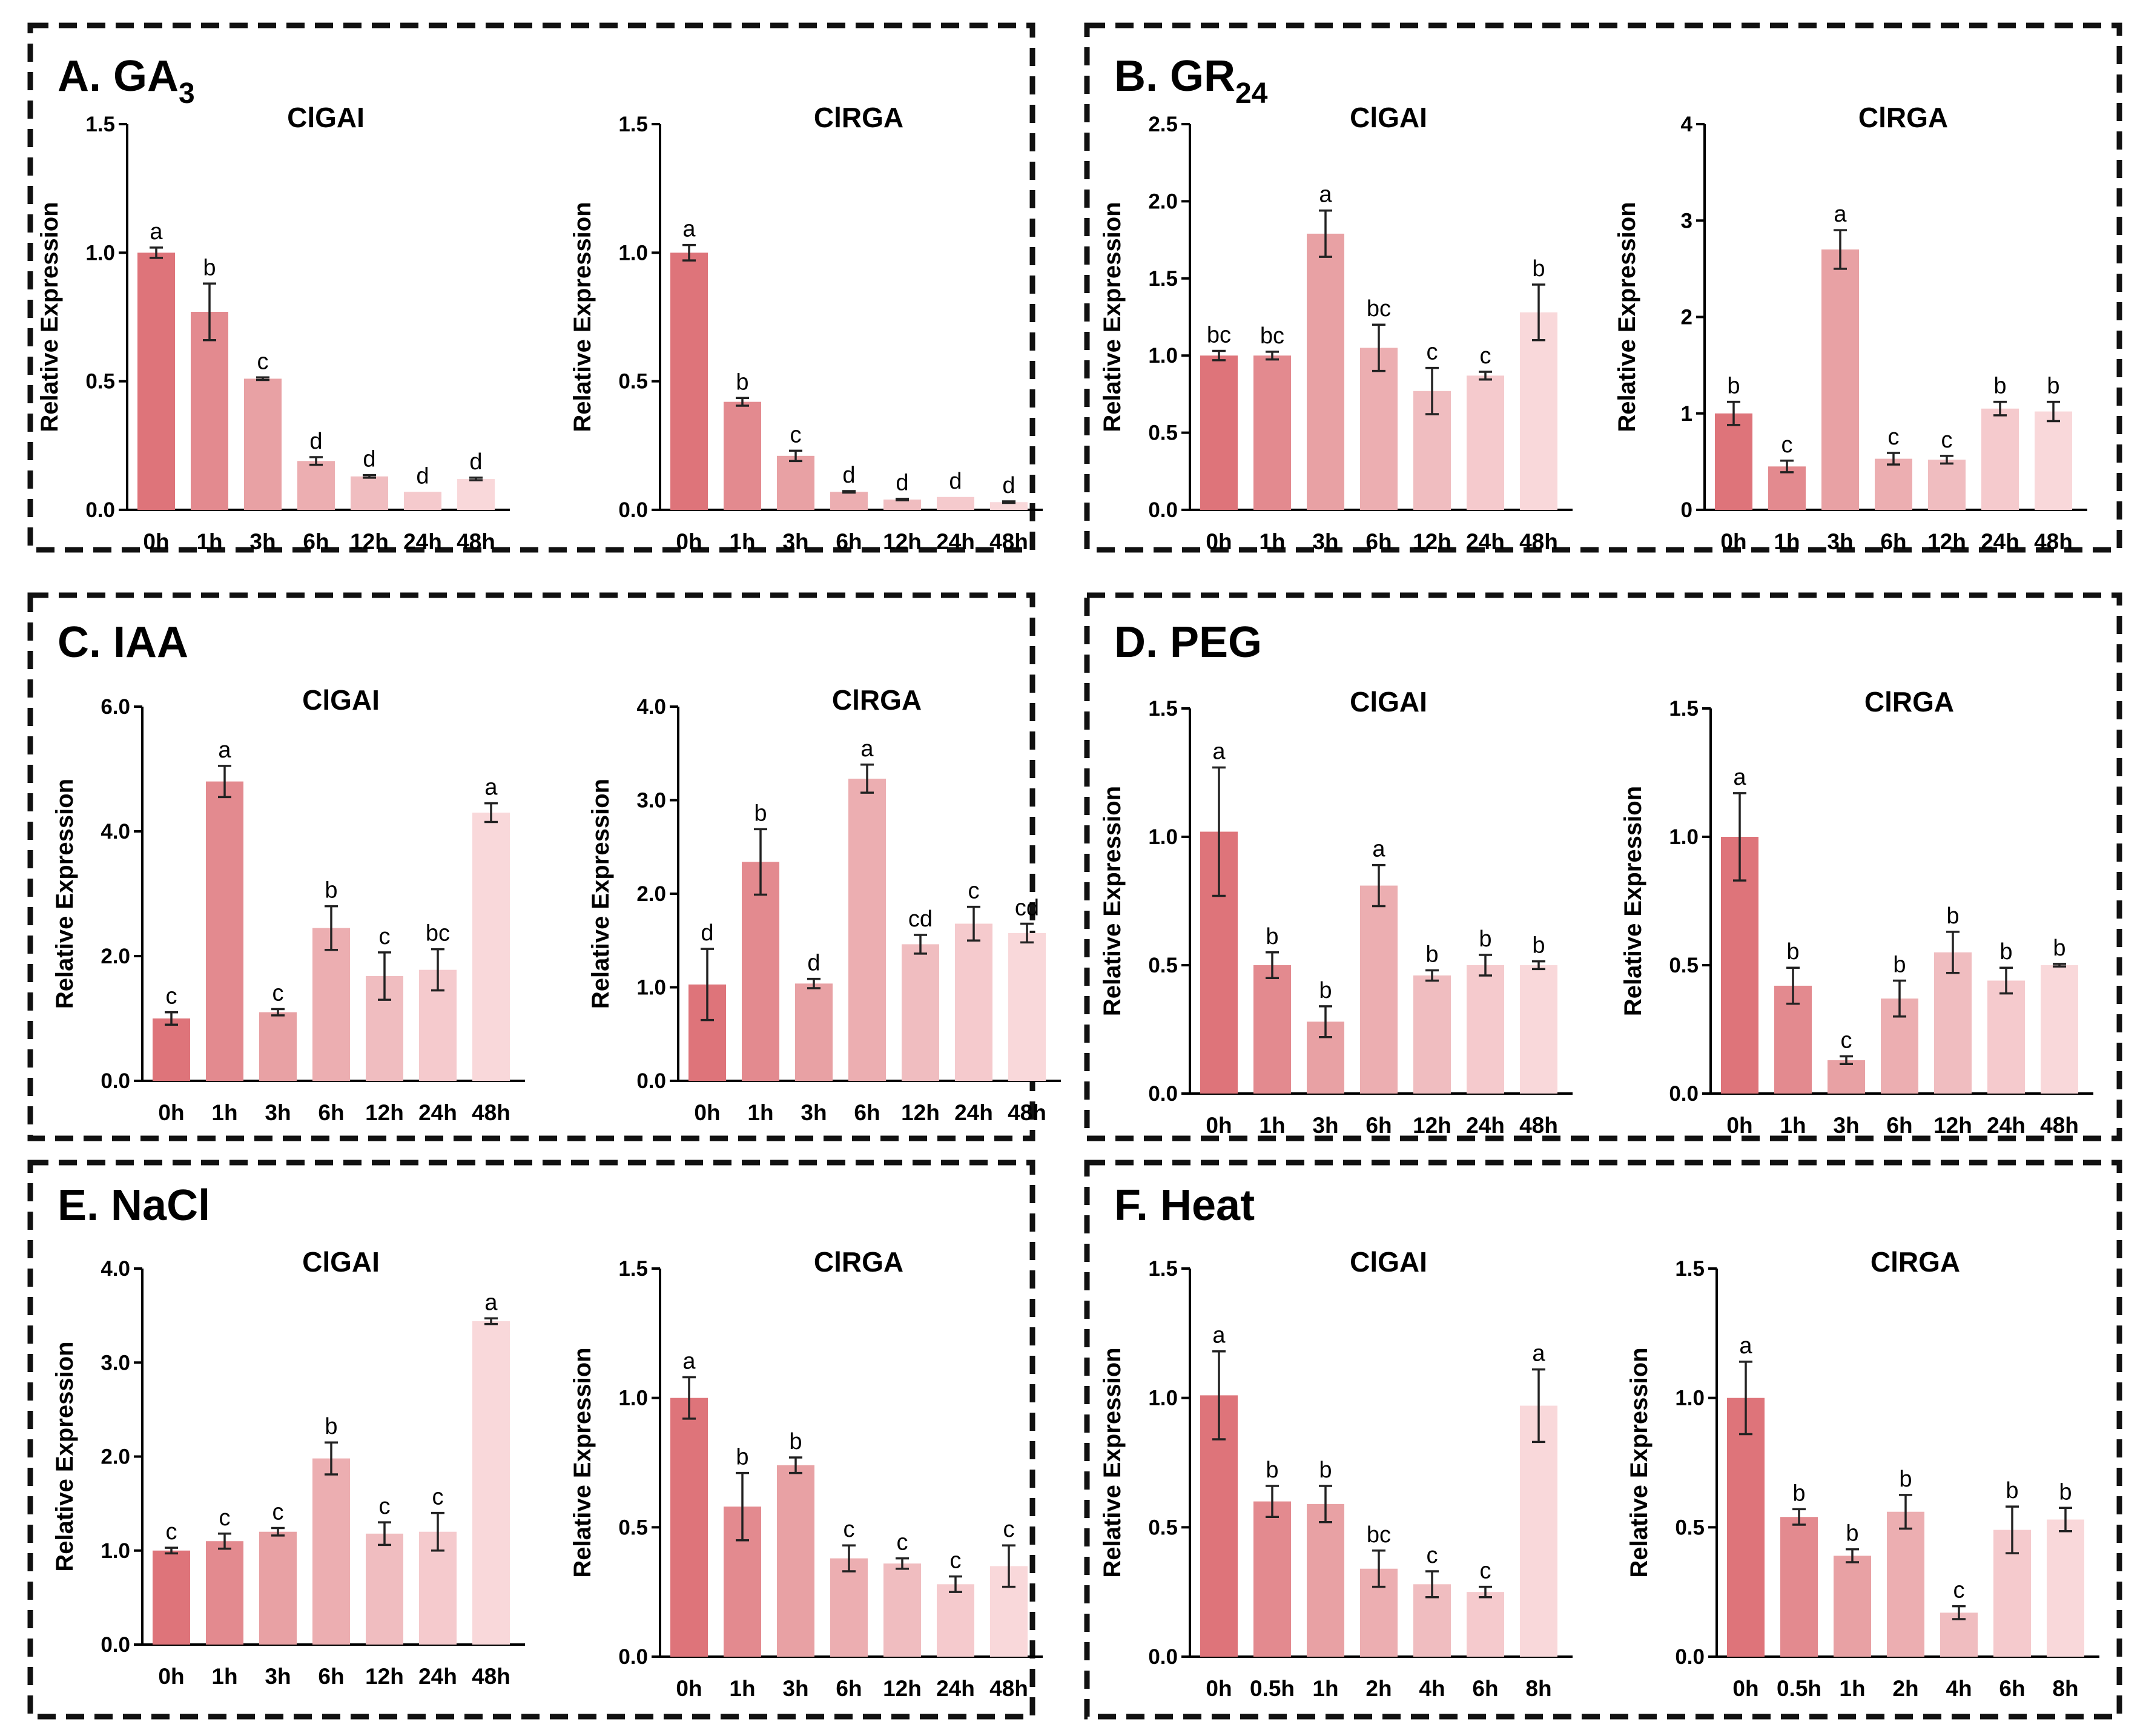 This screenshot has height=1736, width=2143. Describe the element at coordinates (1687, 510) in the screenshot. I see `y-tick-label: 0` at that location.